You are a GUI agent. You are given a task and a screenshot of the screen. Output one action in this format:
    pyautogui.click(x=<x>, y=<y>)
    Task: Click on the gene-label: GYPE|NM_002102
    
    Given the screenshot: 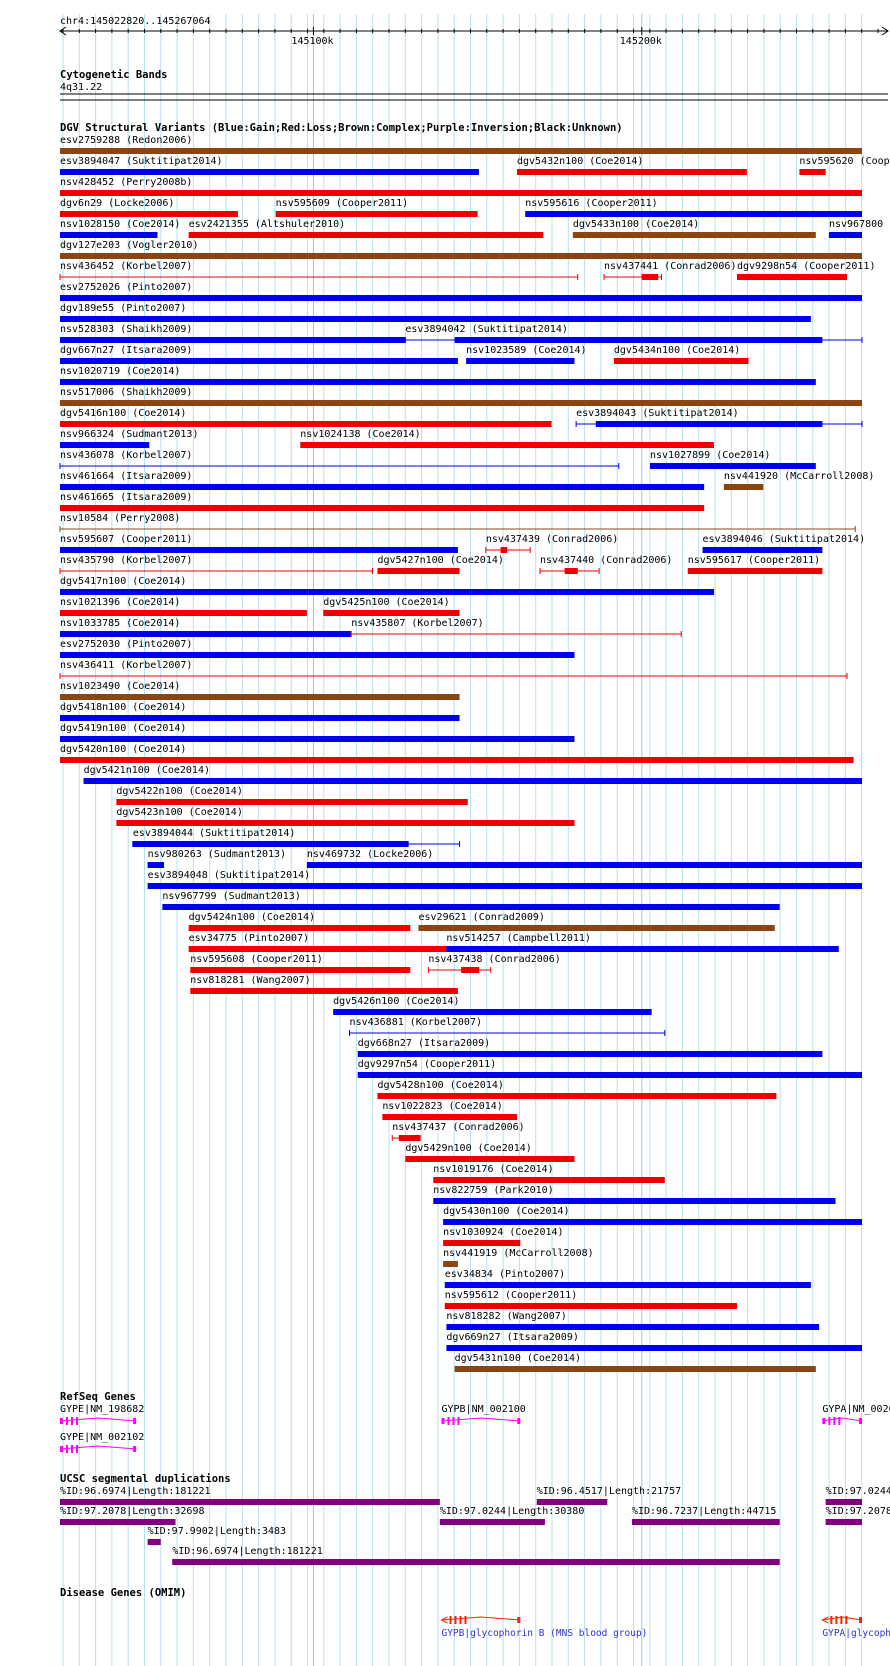 What is the action you would take?
    pyautogui.click(x=102, y=1437)
    